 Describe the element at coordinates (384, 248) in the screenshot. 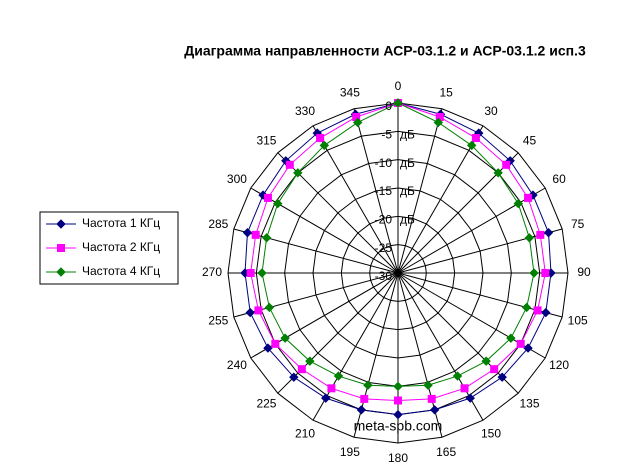

I see `radial-tick-label: -25` at that location.